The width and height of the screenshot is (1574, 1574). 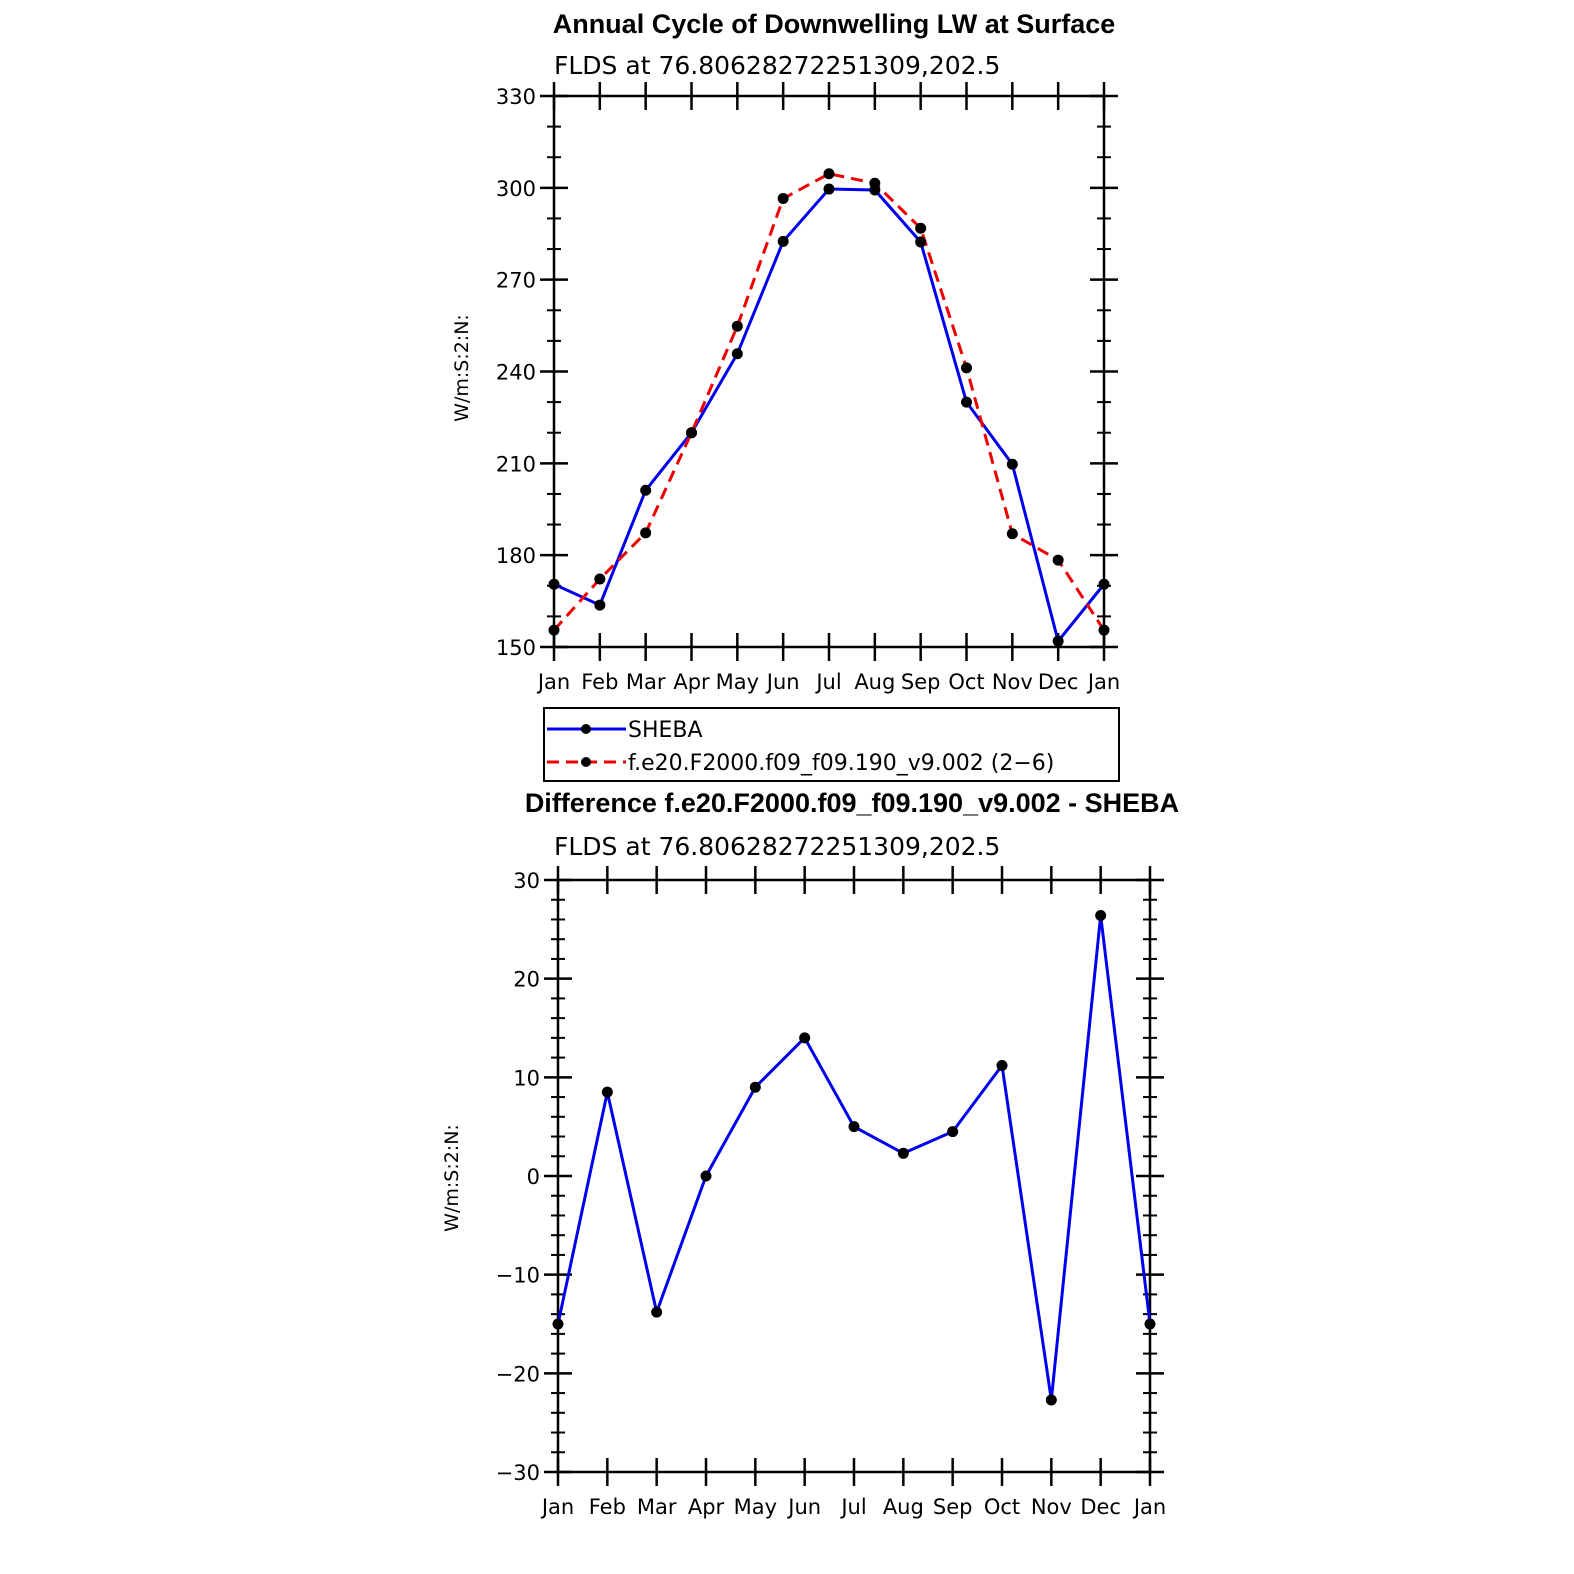 What do you see at coordinates (462, 368) in the screenshot?
I see `top-chart-ylabel: W/m:S:2:N:` at bounding box center [462, 368].